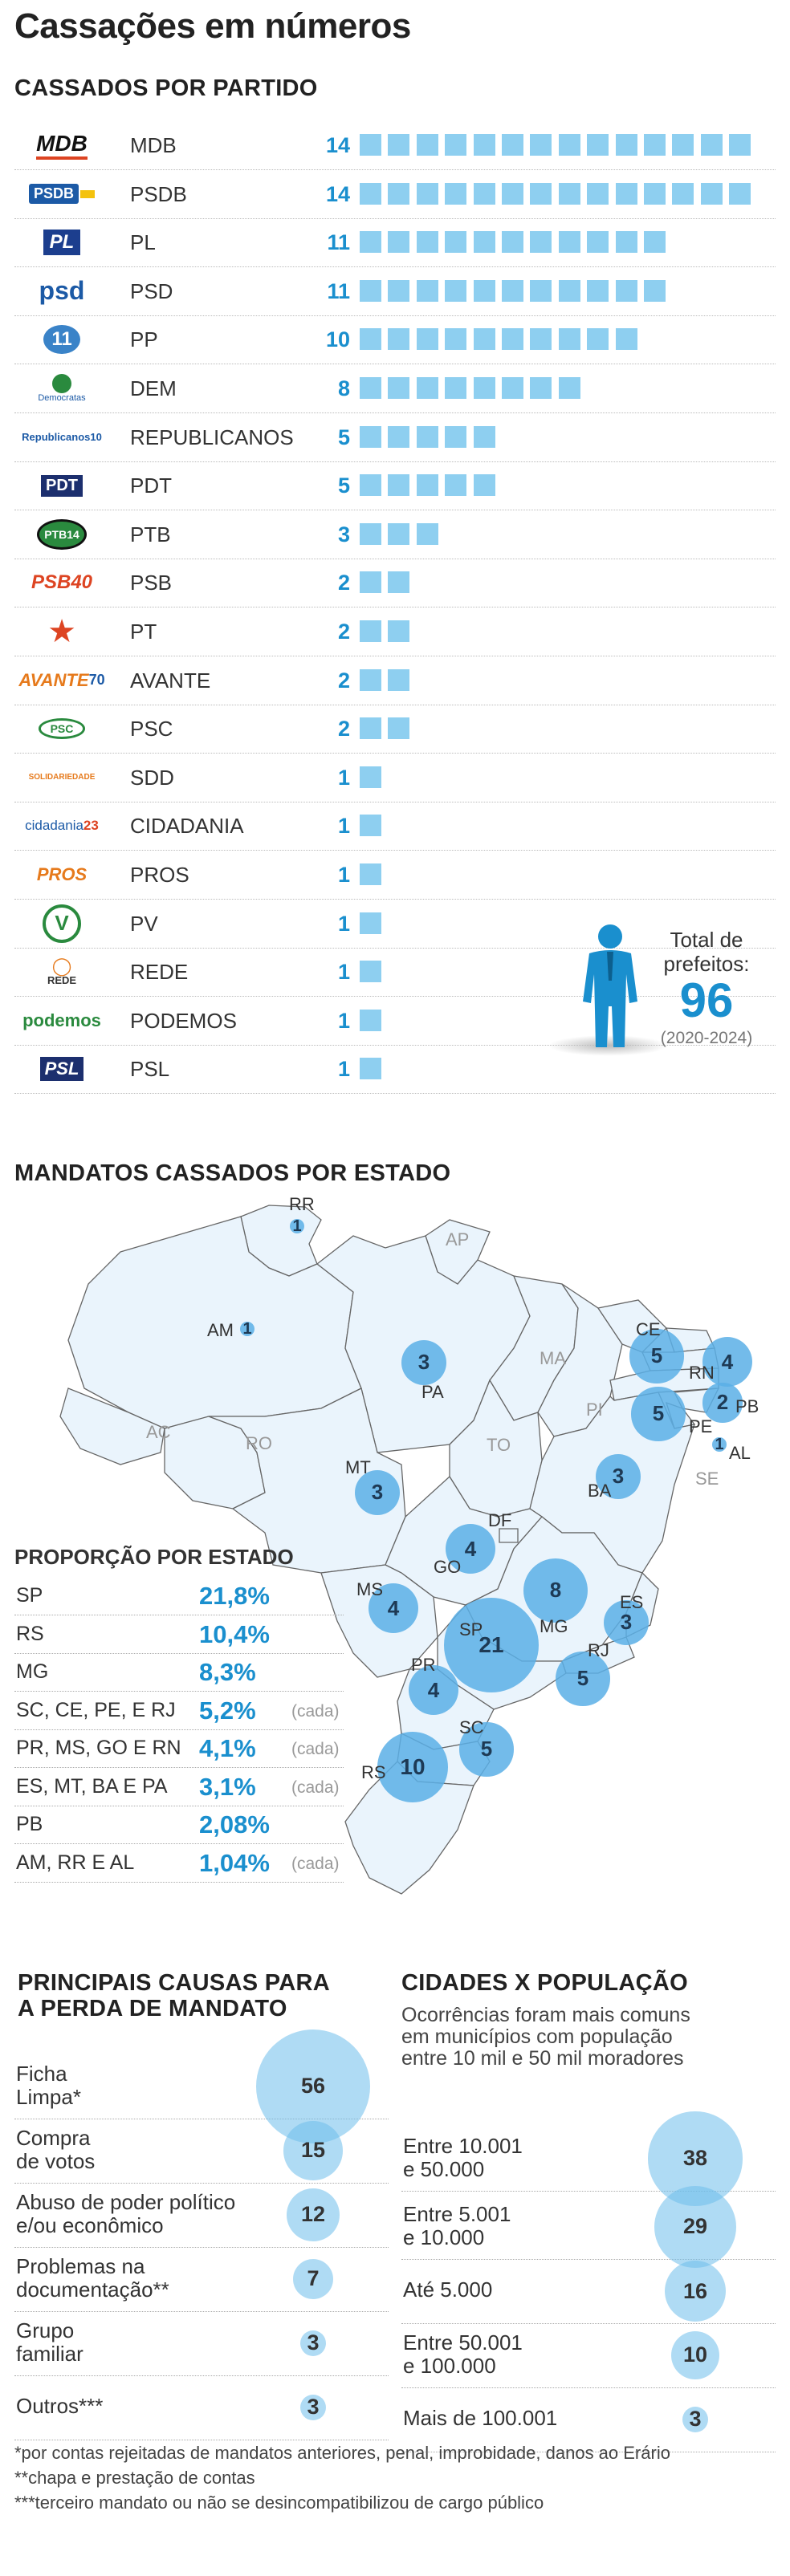 The width and height of the screenshot is (790, 2576). Describe the element at coordinates (234, 1824) in the screenshot. I see `proportion-value: 2,08%` at that location.